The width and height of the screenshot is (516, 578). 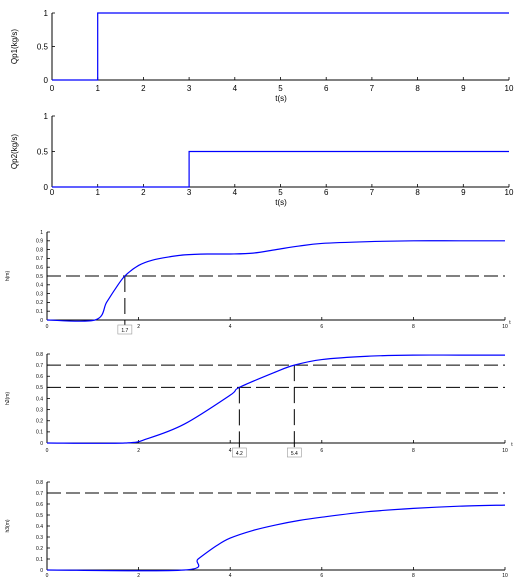 What do you see at coordinates (14, 151) in the screenshot?
I see `y-axis-label: Qp2(kg/s)` at bounding box center [14, 151].